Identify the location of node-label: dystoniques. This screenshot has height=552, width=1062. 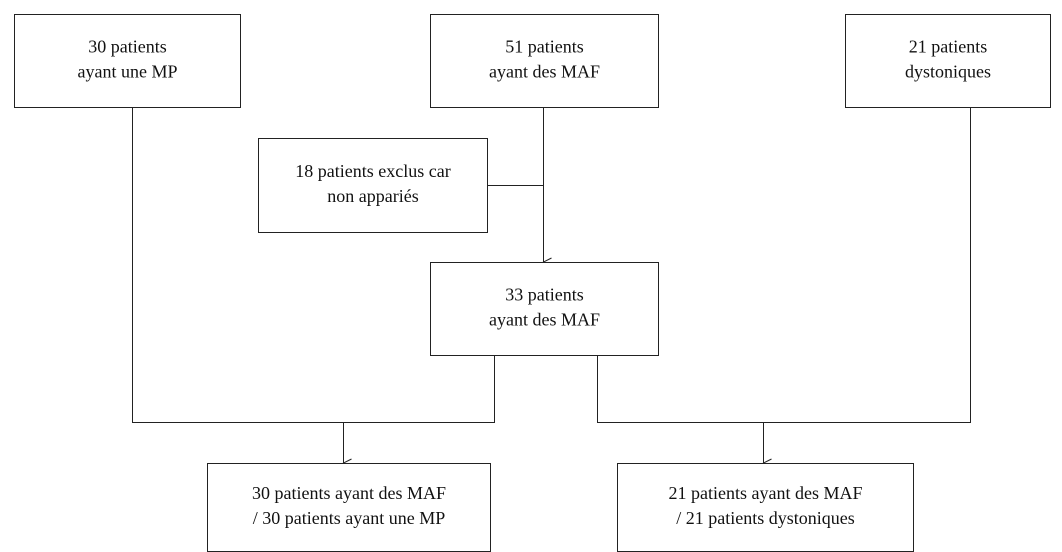
(948, 72).